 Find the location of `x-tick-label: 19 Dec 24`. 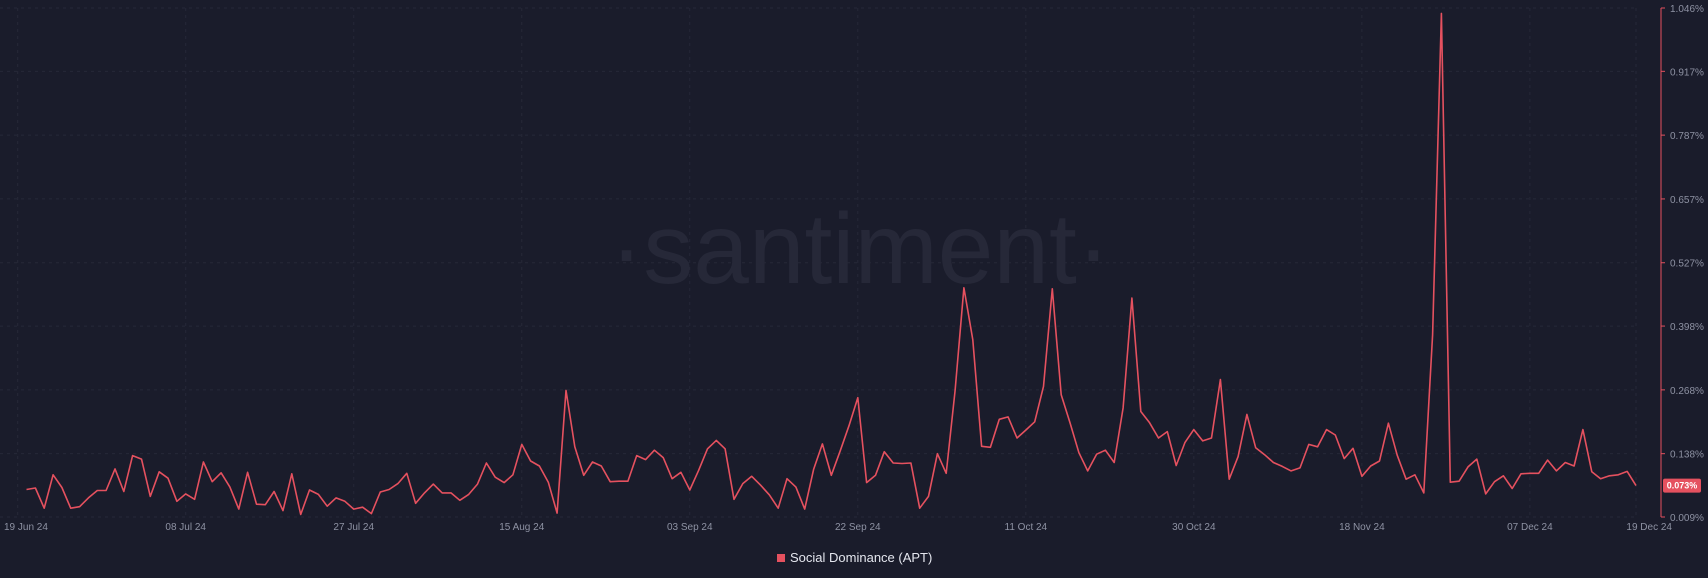

x-tick-label: 19 Dec 24 is located at coordinates (1649, 527).